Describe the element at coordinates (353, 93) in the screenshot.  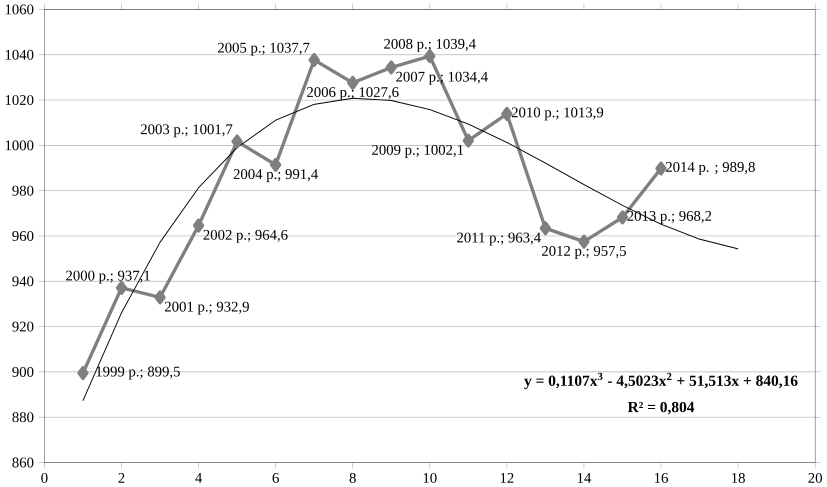
I see `data-label: 2006 р.; 1027,6` at that location.